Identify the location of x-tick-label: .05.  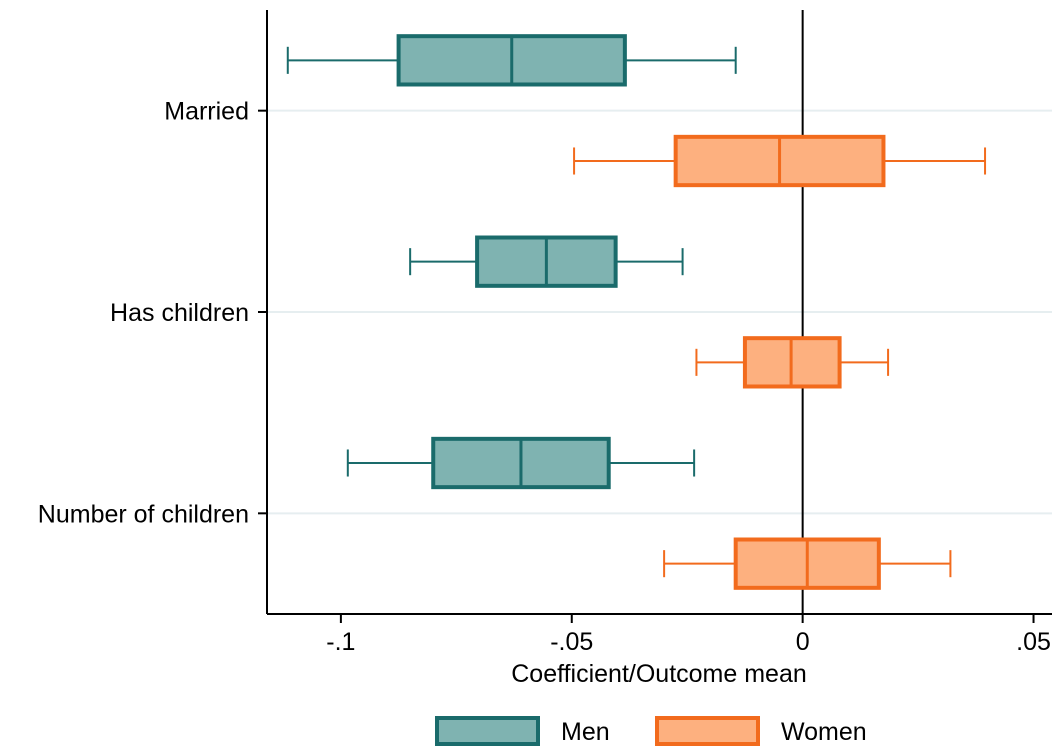
(1033, 642).